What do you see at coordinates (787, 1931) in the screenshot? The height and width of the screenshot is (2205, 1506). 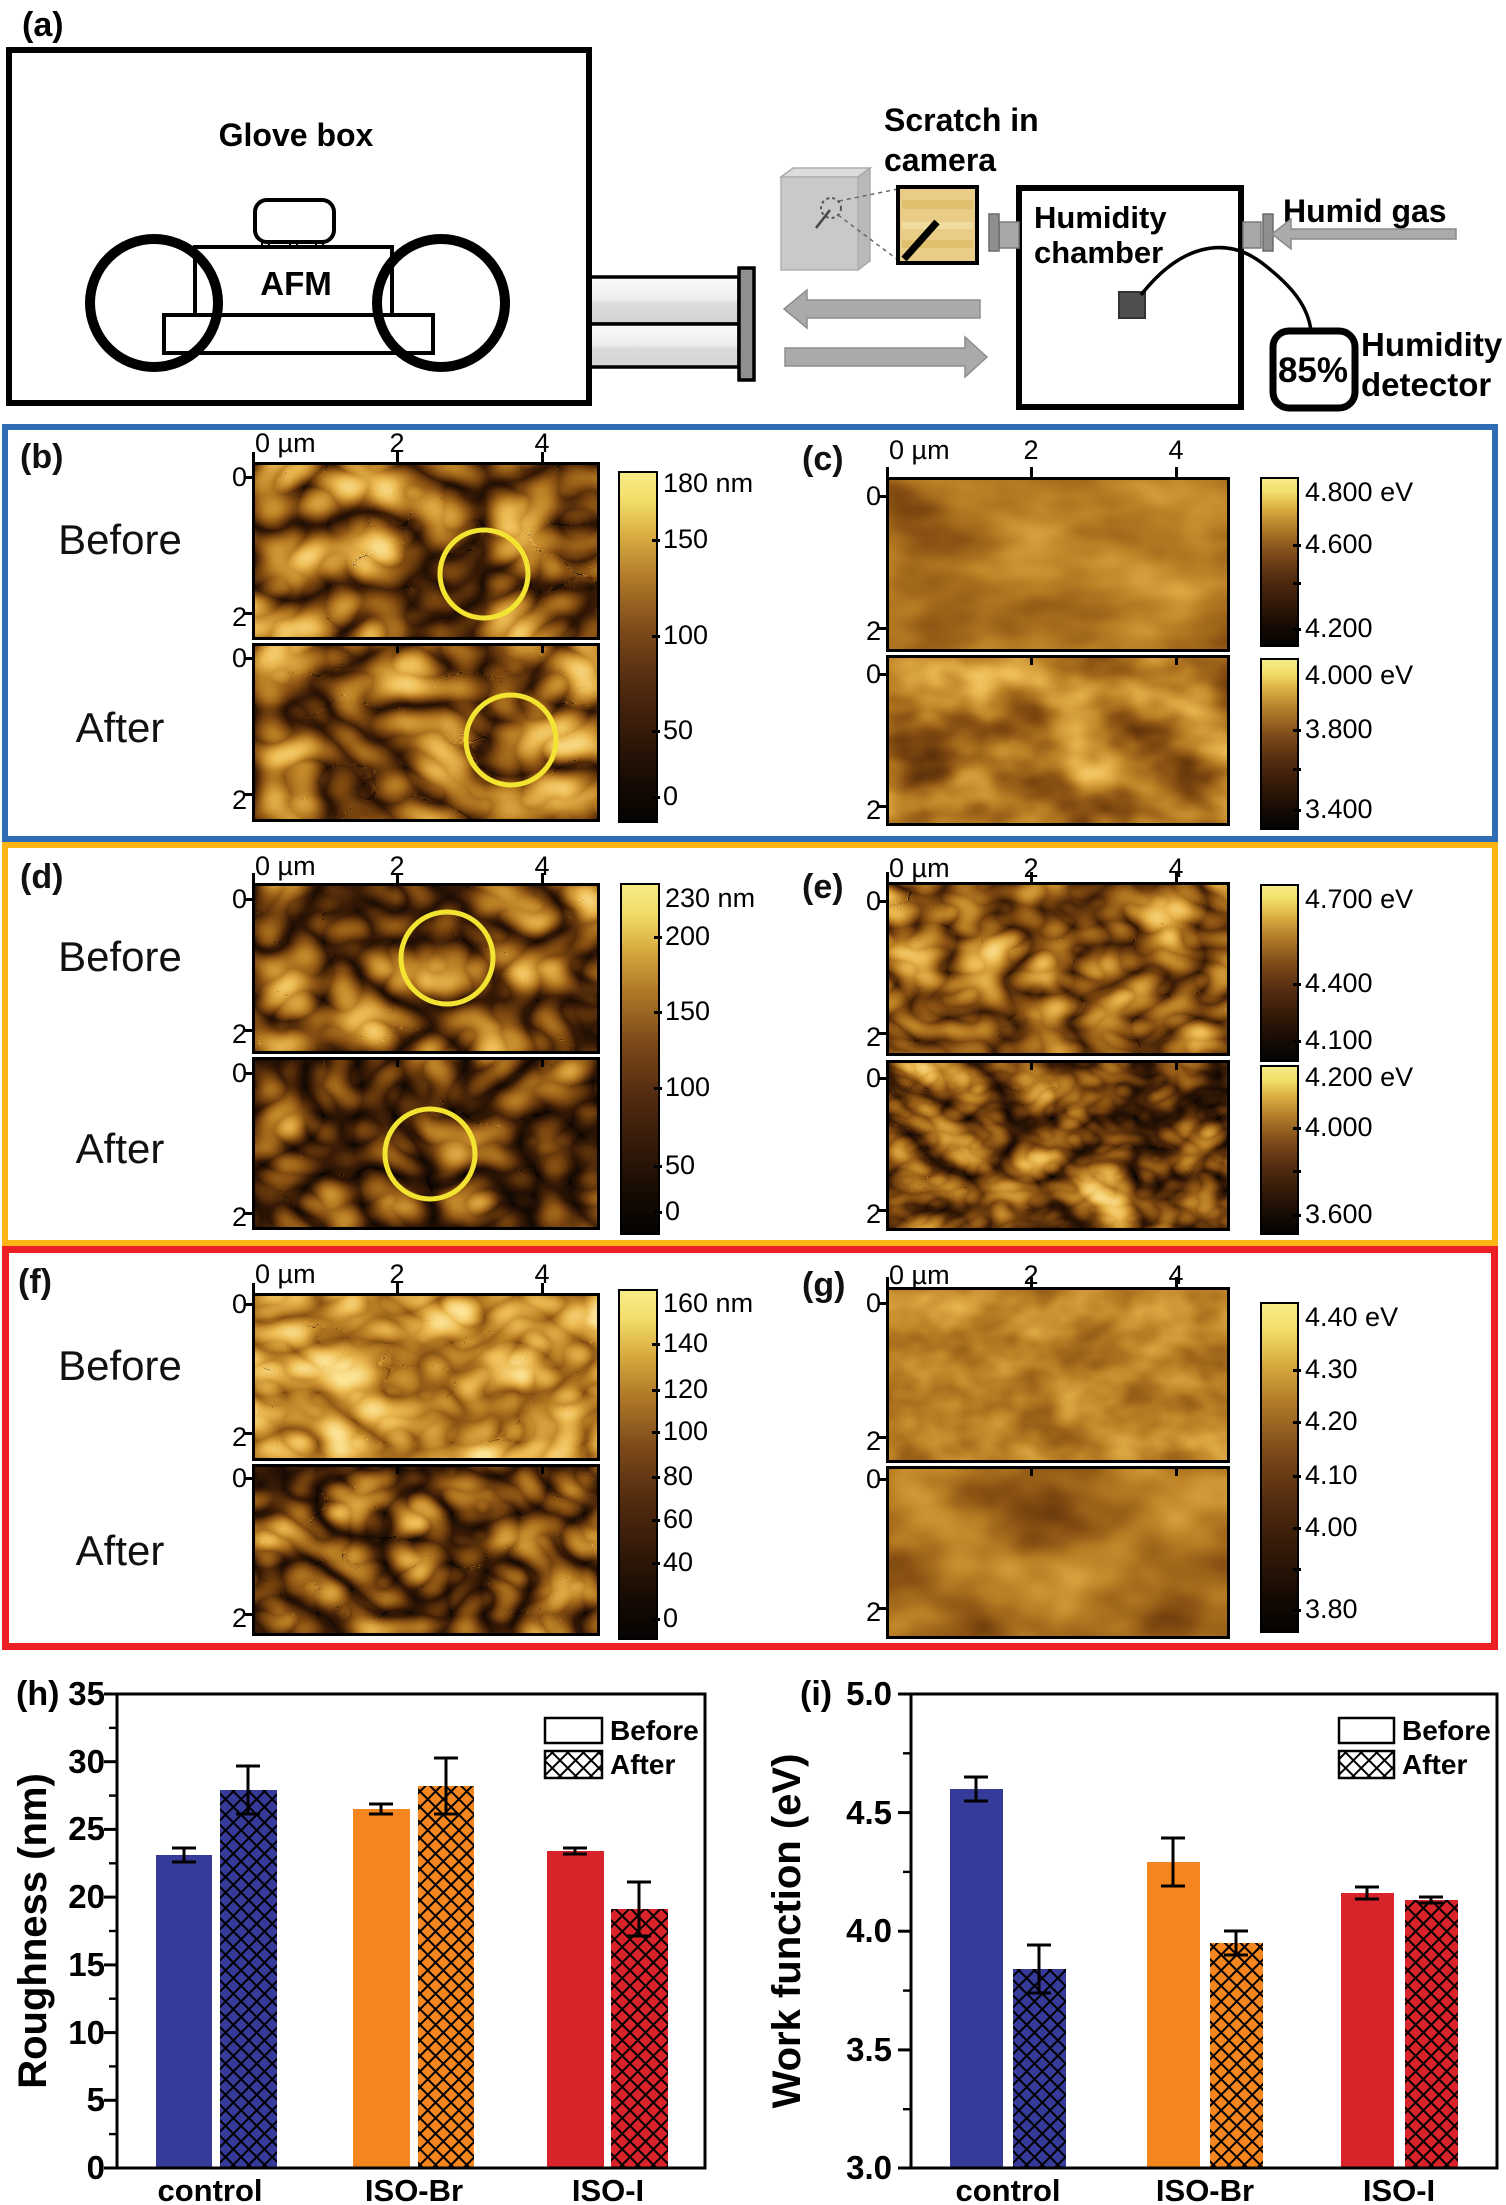 I see `svg-text: Work function (eV)` at bounding box center [787, 1931].